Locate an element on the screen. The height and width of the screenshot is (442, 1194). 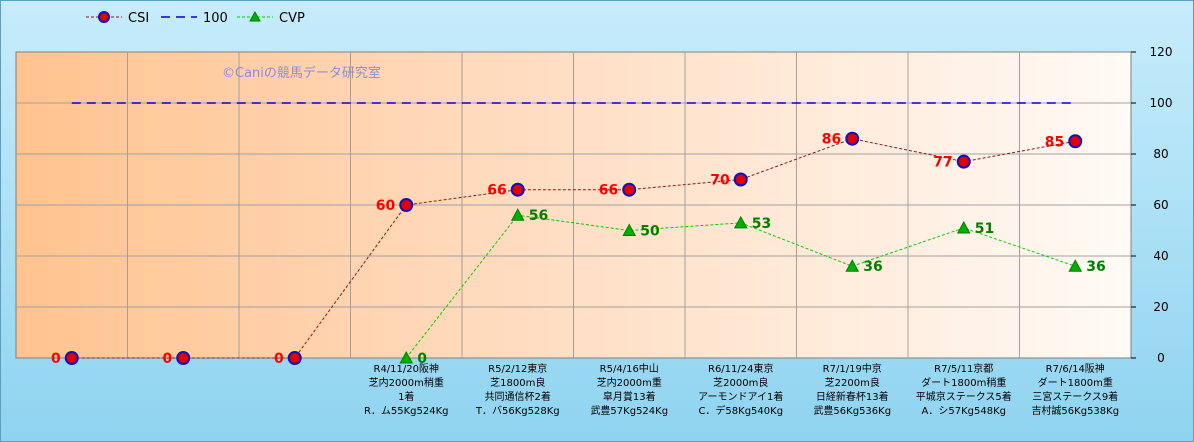
y-tick-label: 60 is located at coordinates (1160, 205).